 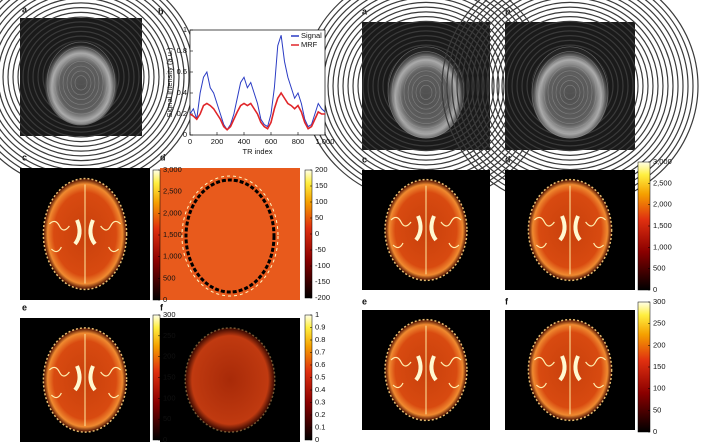 I want to click on colorbar-tick-label: 0.1, so click(x=320, y=426).